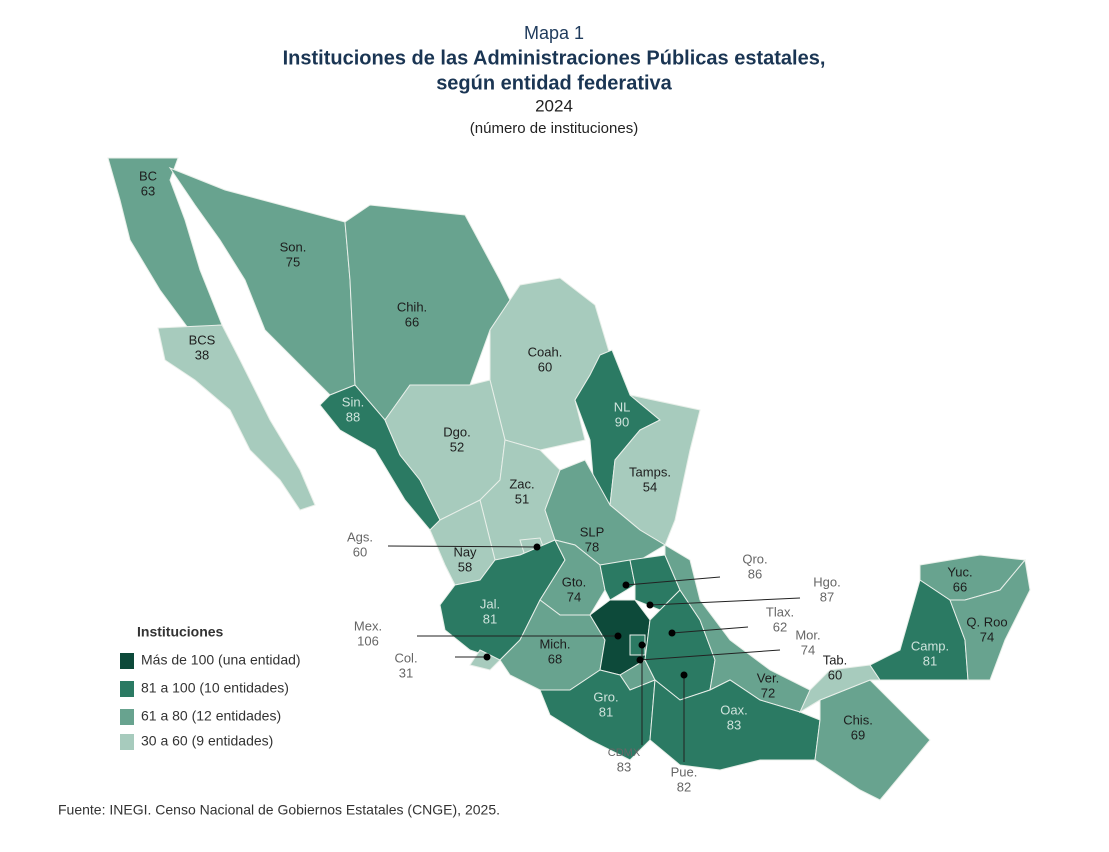  What do you see at coordinates (293, 246) in the screenshot?
I see `state-name: Son.` at bounding box center [293, 246].